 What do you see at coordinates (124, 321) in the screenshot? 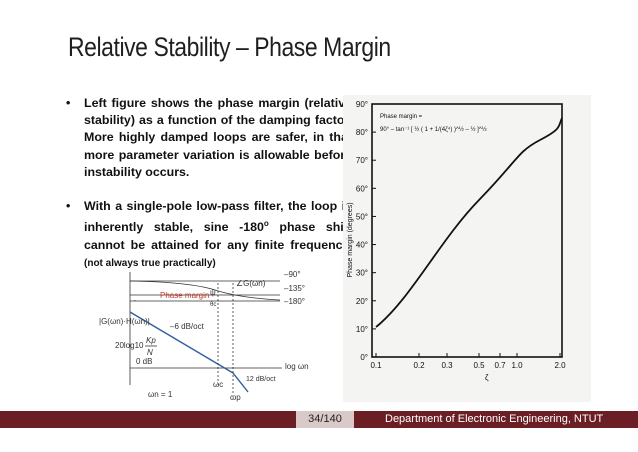
I see `label: |G(ωn)·H(ωn)|` at bounding box center [124, 321].